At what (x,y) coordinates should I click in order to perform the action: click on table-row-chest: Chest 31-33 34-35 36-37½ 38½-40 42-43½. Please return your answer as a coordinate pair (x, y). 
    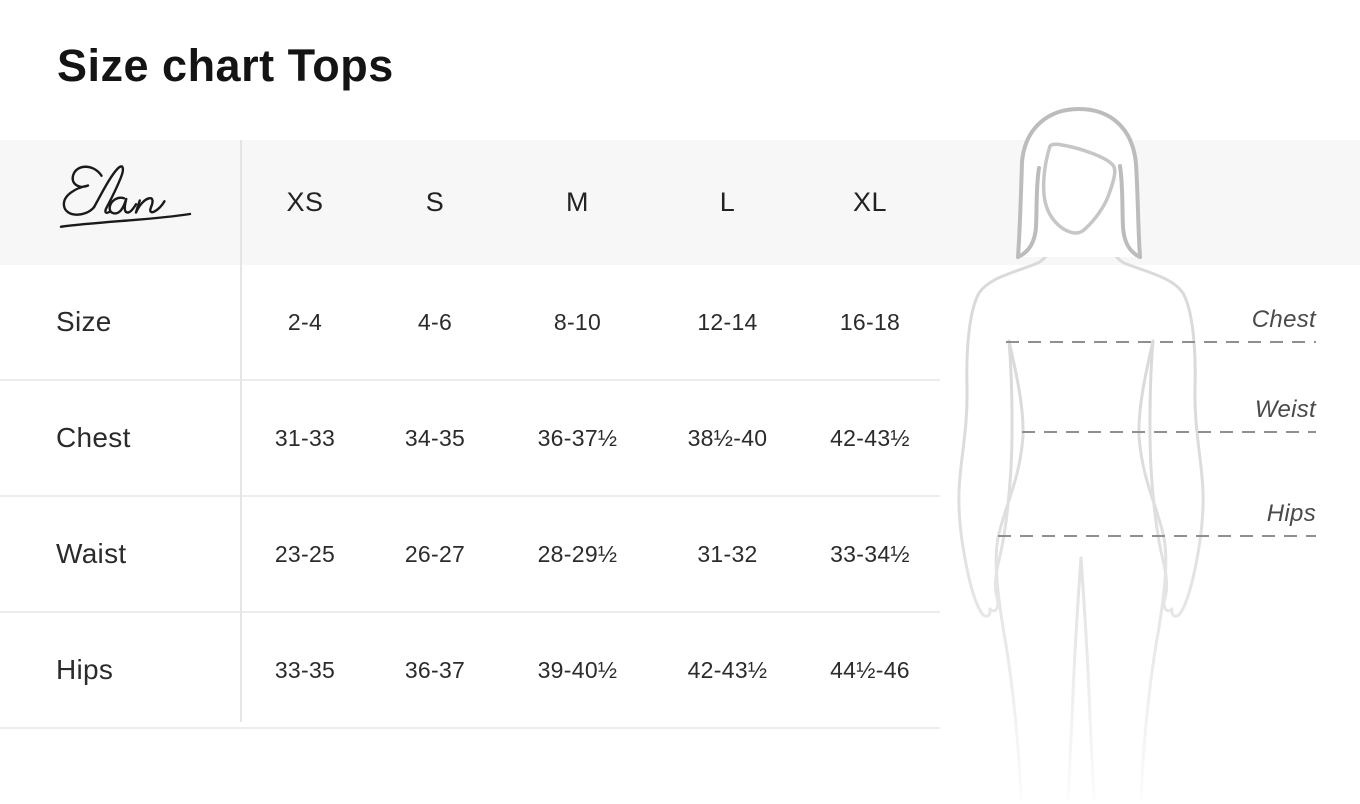
    Looking at the image, I should click on (470, 439).